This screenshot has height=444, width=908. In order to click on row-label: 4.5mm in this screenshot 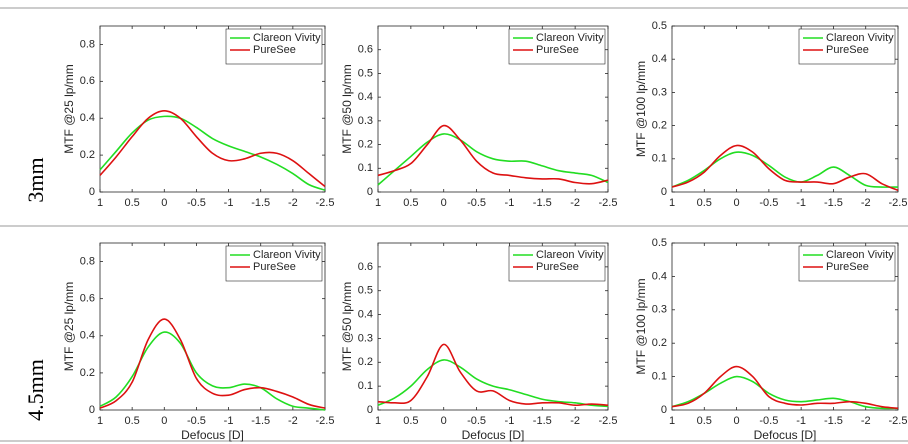, I will do `click(35, 390)`.